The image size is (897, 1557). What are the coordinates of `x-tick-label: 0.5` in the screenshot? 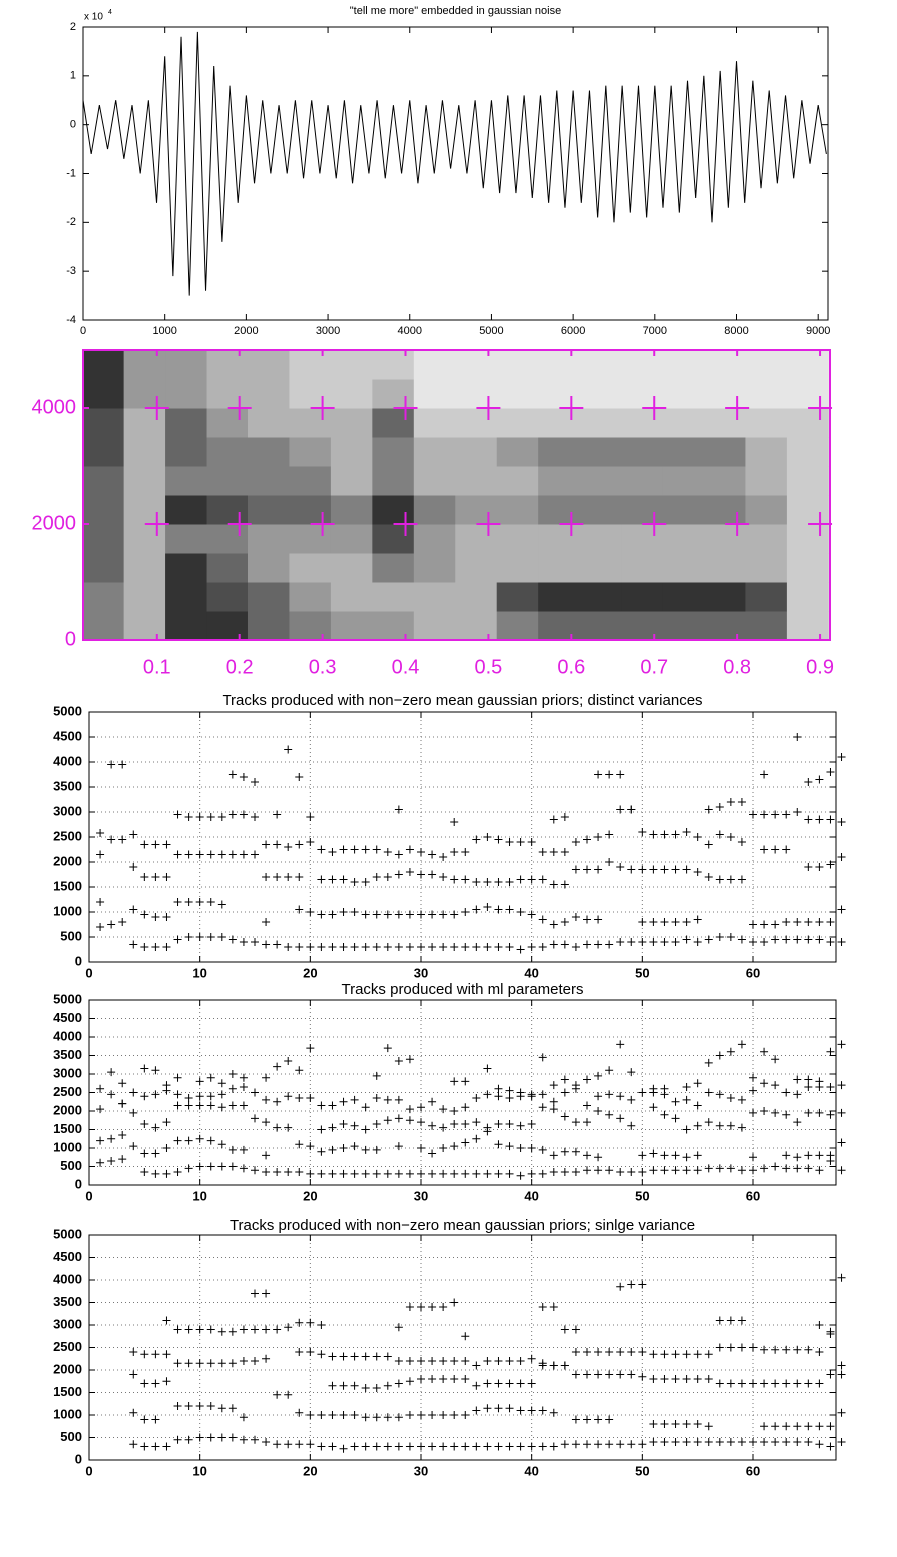 It's located at (489, 667).